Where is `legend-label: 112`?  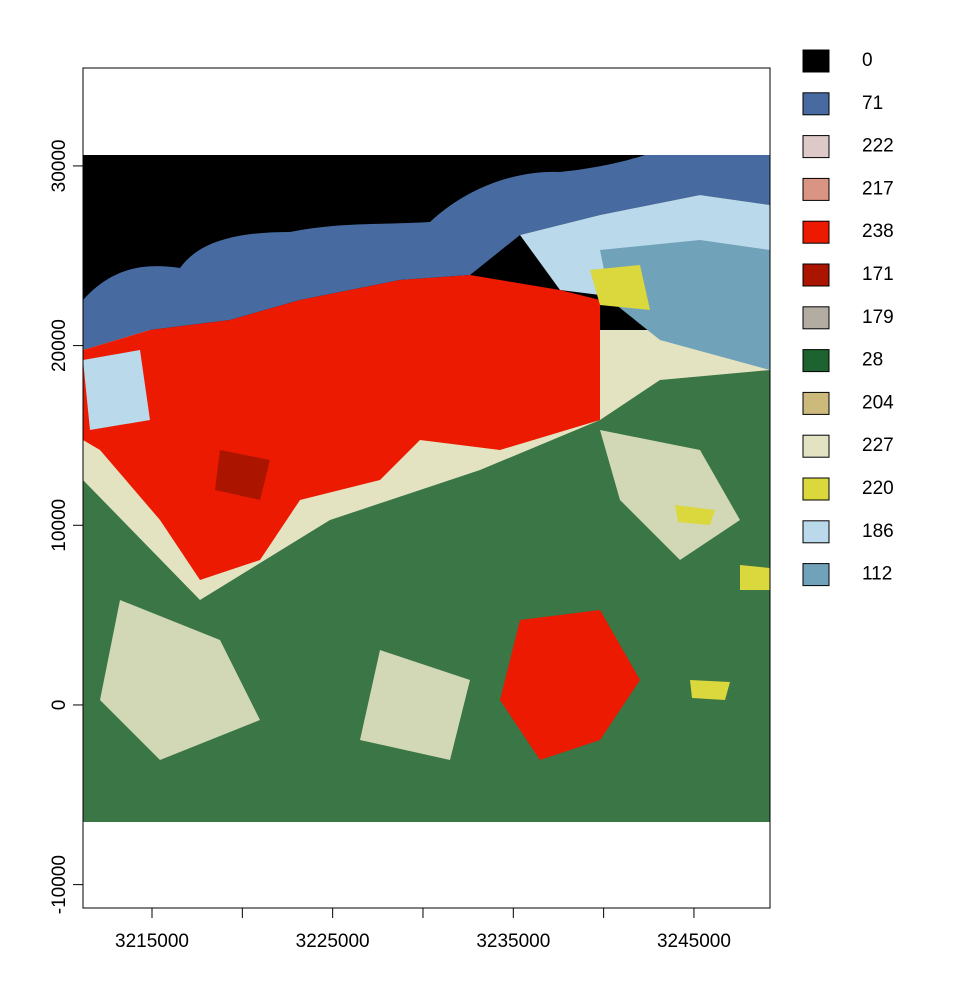 legend-label: 112 is located at coordinates (877, 574).